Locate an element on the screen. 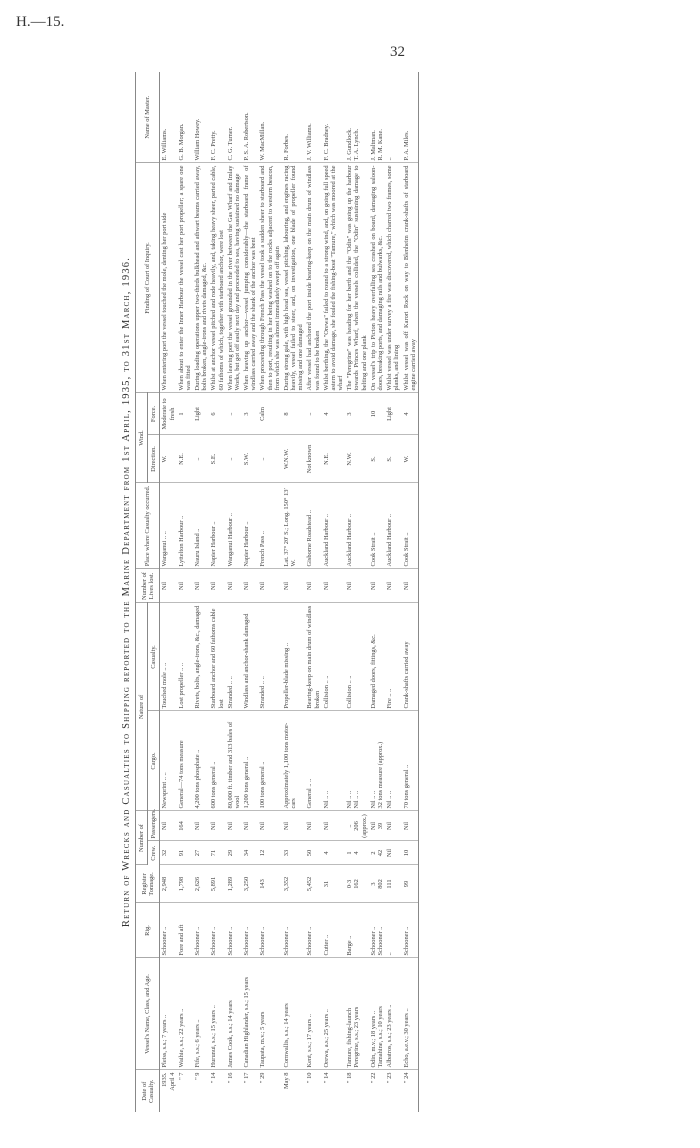 The width and height of the screenshot is (700, 1148). cell-force: Light is located at coordinates (201, 413).